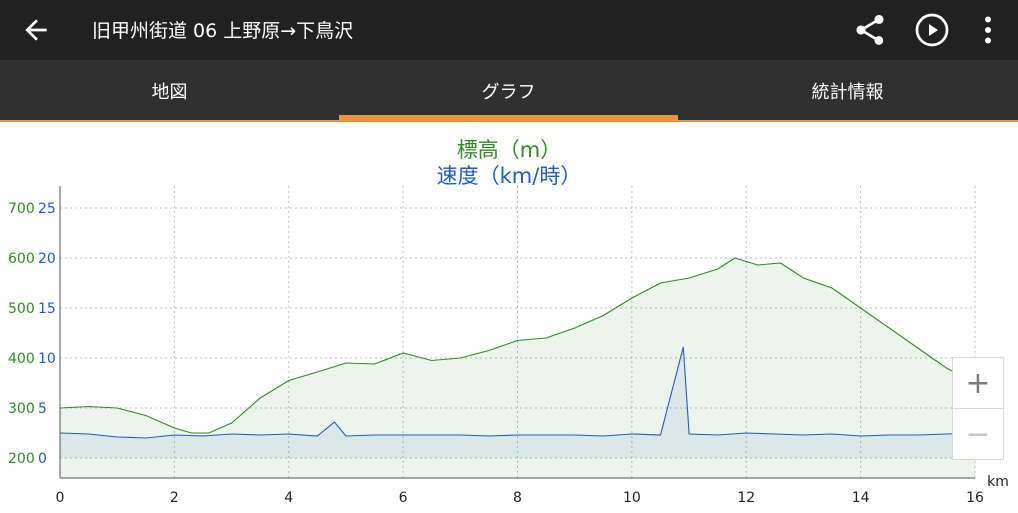 The width and height of the screenshot is (1018, 513). What do you see at coordinates (998, 482) in the screenshot?
I see `x-axis-unit: km` at bounding box center [998, 482].